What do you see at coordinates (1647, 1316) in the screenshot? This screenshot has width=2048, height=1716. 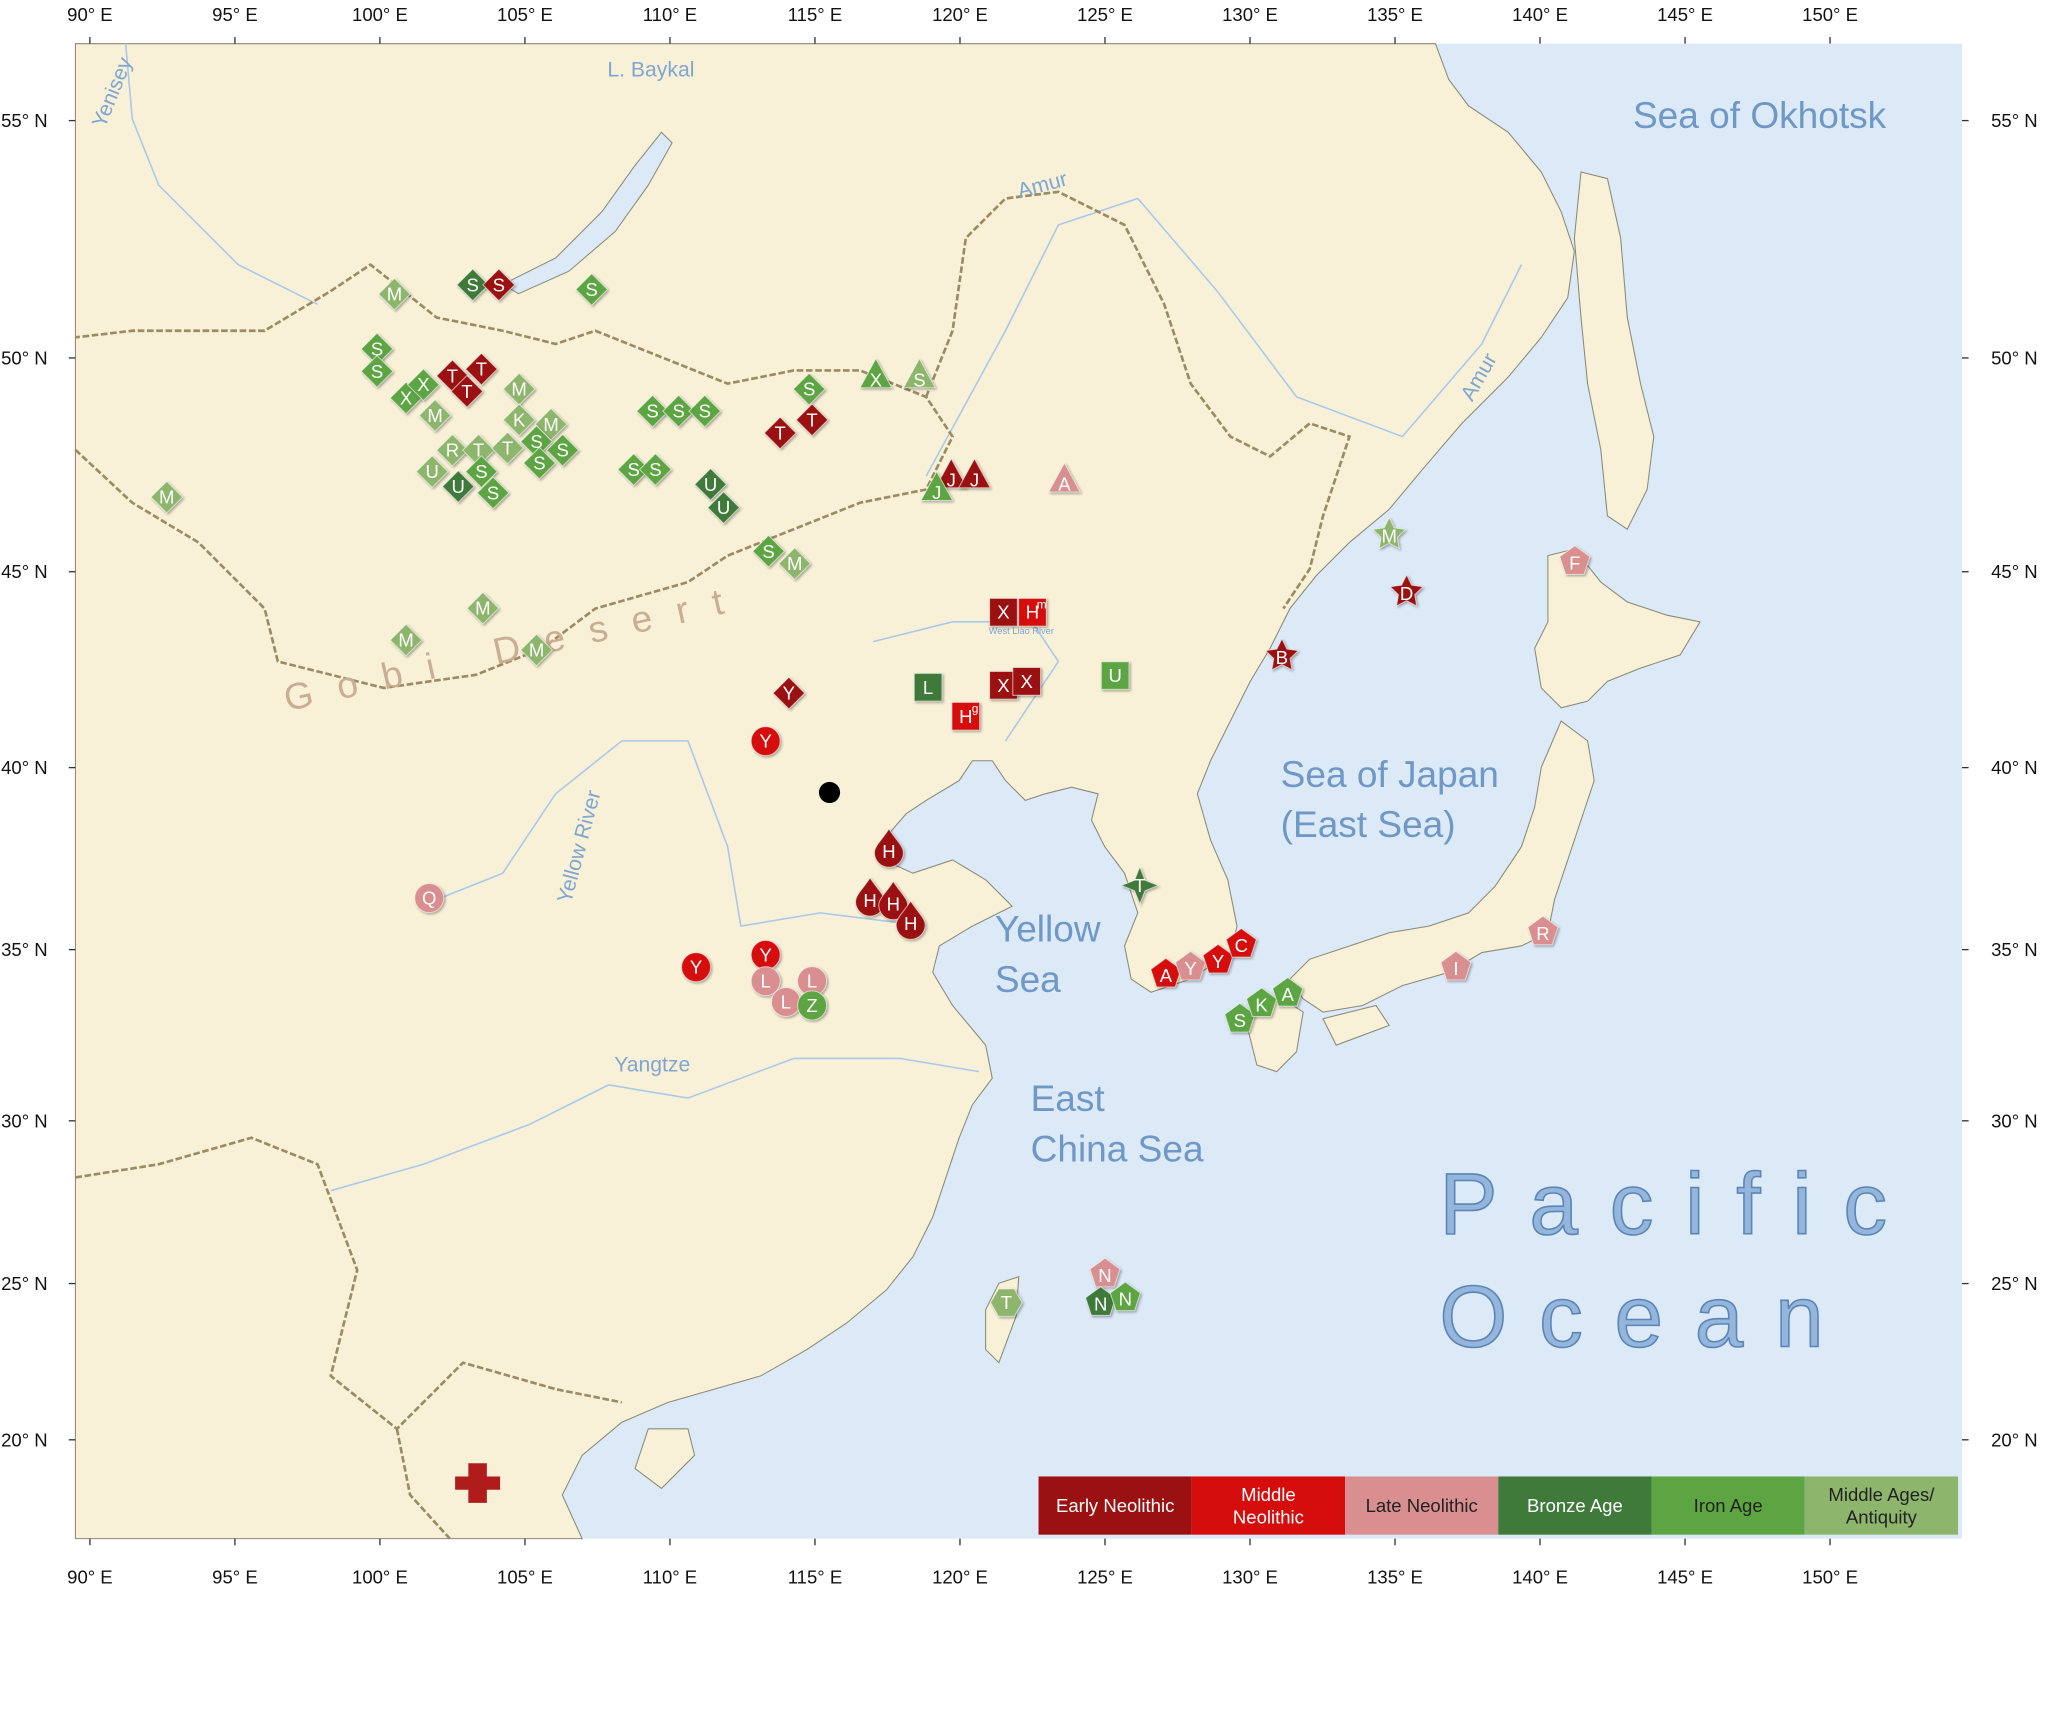 I see `ocean-label: Ocean` at bounding box center [1647, 1316].